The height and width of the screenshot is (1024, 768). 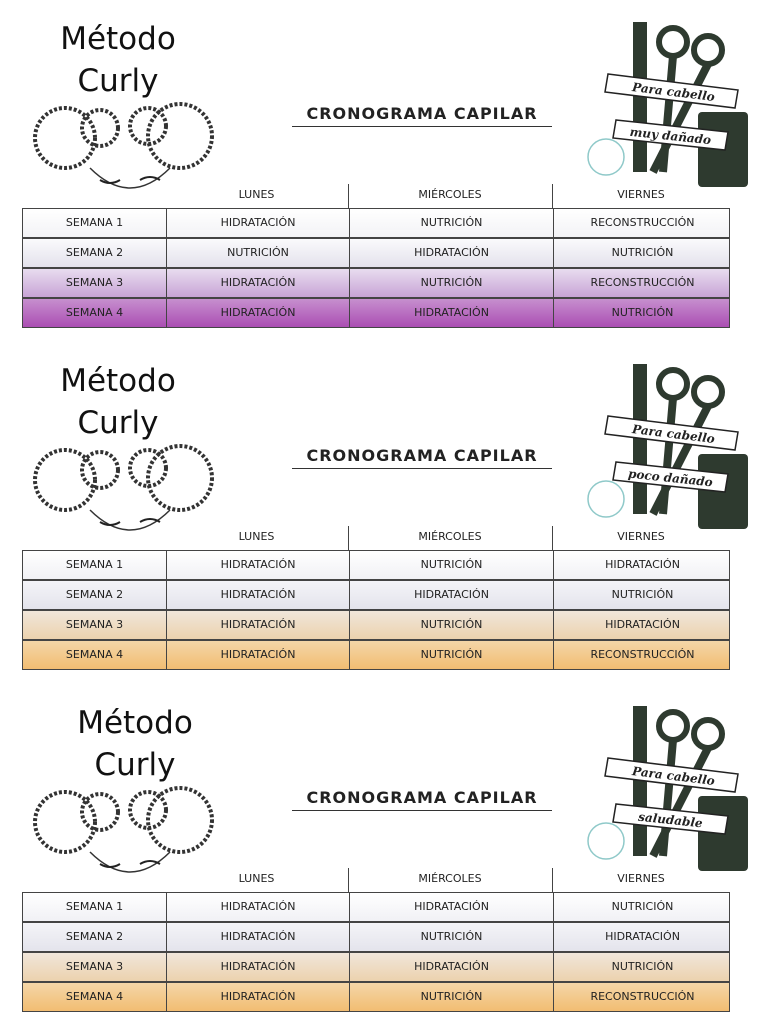 What do you see at coordinates (376, 967) in the screenshot?
I see `table-row: SEMANA 3 HIDRATACIÓN HIDRATACIÓN NUTRICIÓN` at bounding box center [376, 967].